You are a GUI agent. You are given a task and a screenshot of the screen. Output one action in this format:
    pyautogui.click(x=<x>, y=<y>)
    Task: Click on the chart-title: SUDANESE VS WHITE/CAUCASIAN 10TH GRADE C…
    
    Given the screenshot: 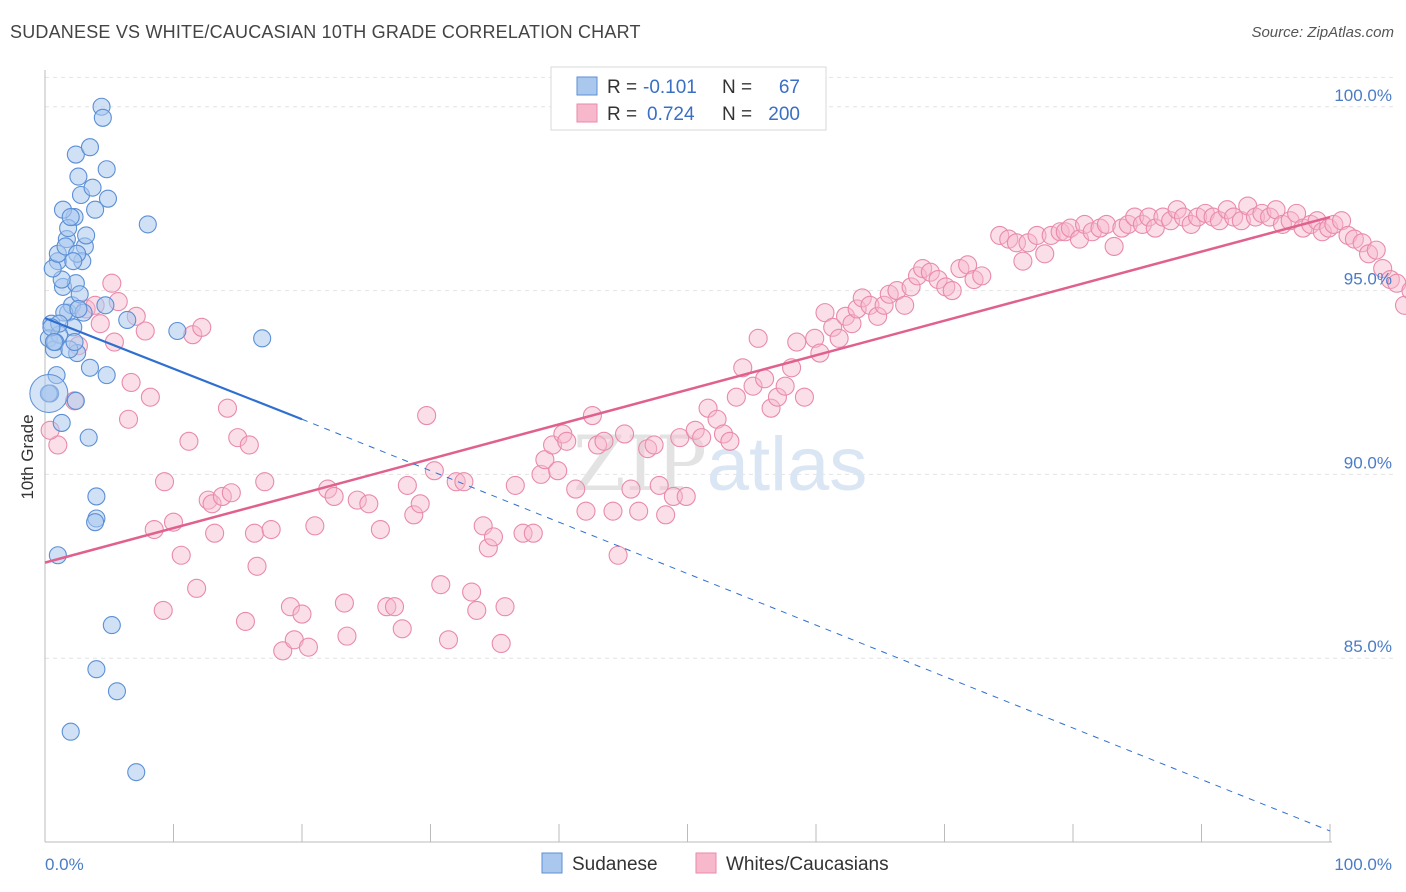 What is the action you would take?
    pyautogui.click(x=325, y=32)
    